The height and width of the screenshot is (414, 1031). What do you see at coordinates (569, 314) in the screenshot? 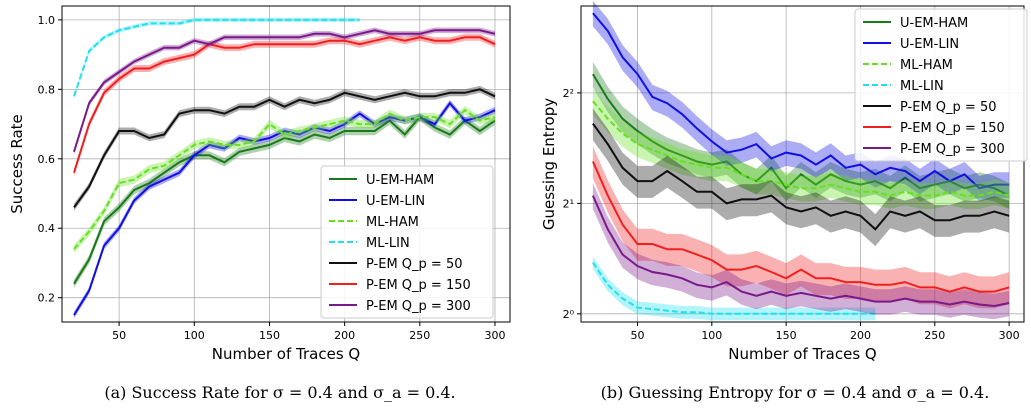
I see `y-tick-label: 2⁰` at bounding box center [569, 314].